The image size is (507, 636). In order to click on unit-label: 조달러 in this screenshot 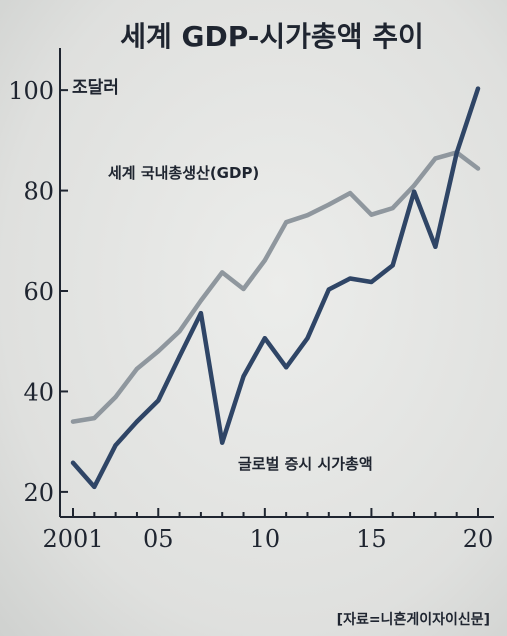, I will do `click(95, 87)`.